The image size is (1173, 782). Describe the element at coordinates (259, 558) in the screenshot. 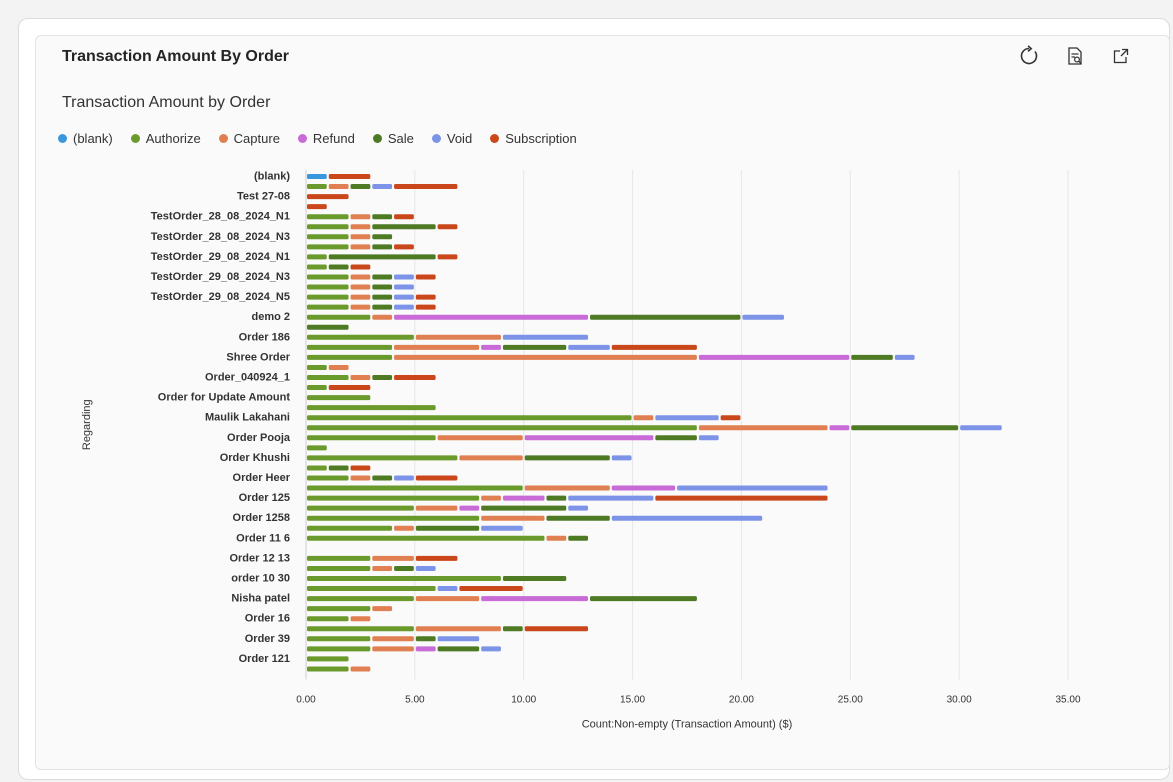

I see `y-tick-label: Order 12 13` at that location.